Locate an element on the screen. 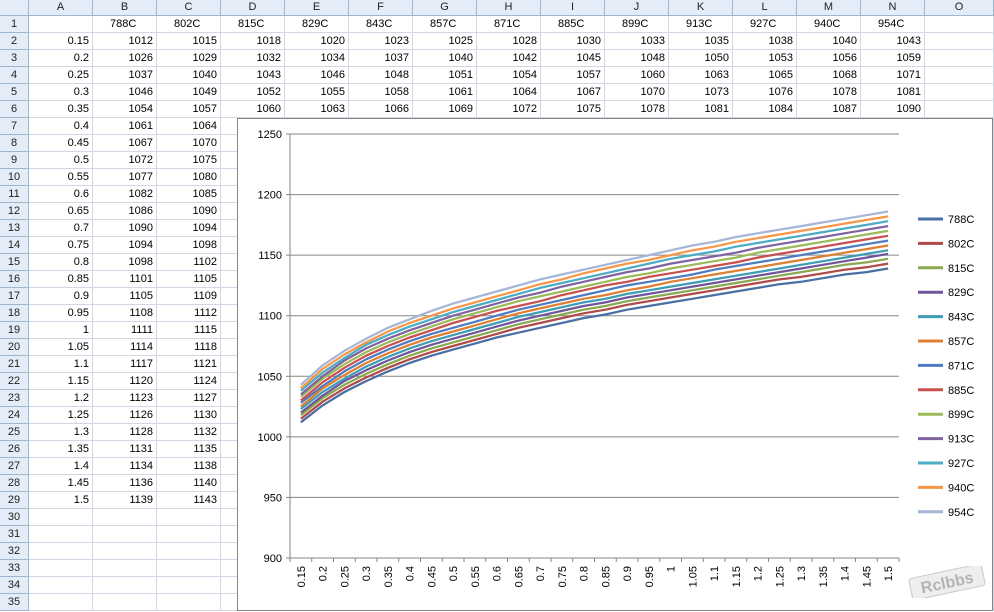 Image resolution: width=994 pixels, height=612 pixels. row-header-30: 30 is located at coordinates (14, 517).